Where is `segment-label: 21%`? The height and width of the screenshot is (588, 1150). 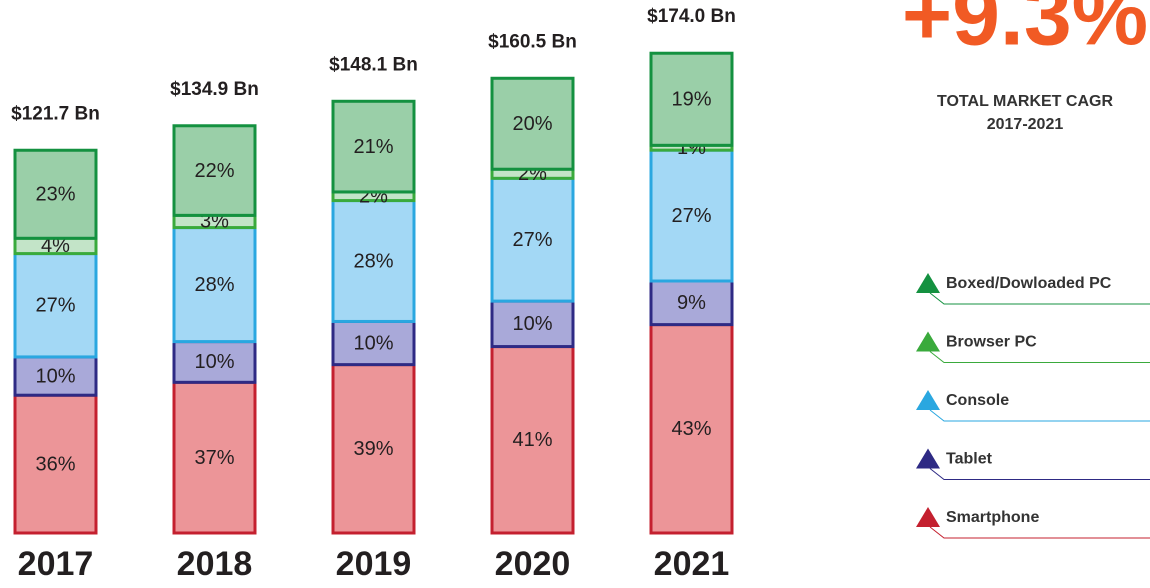
segment-label: 21% is located at coordinates (373, 147).